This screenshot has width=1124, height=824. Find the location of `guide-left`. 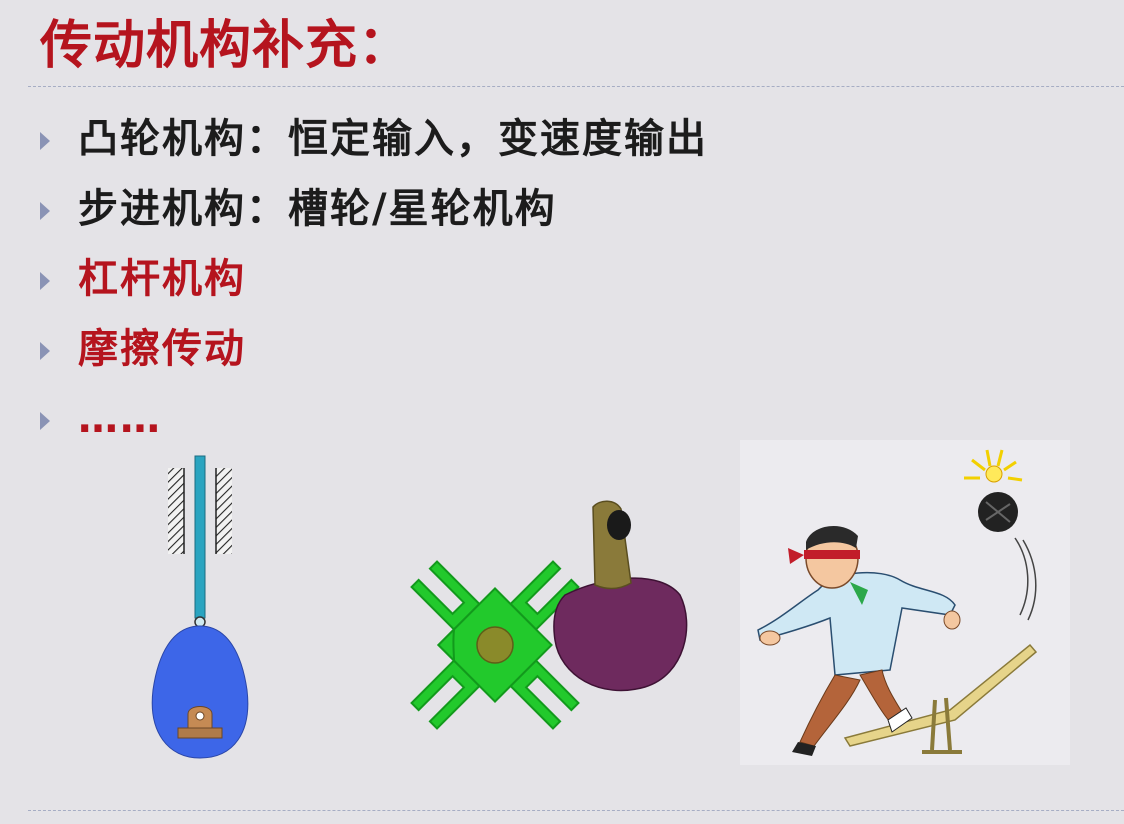

guide-left is located at coordinates (176, 511).